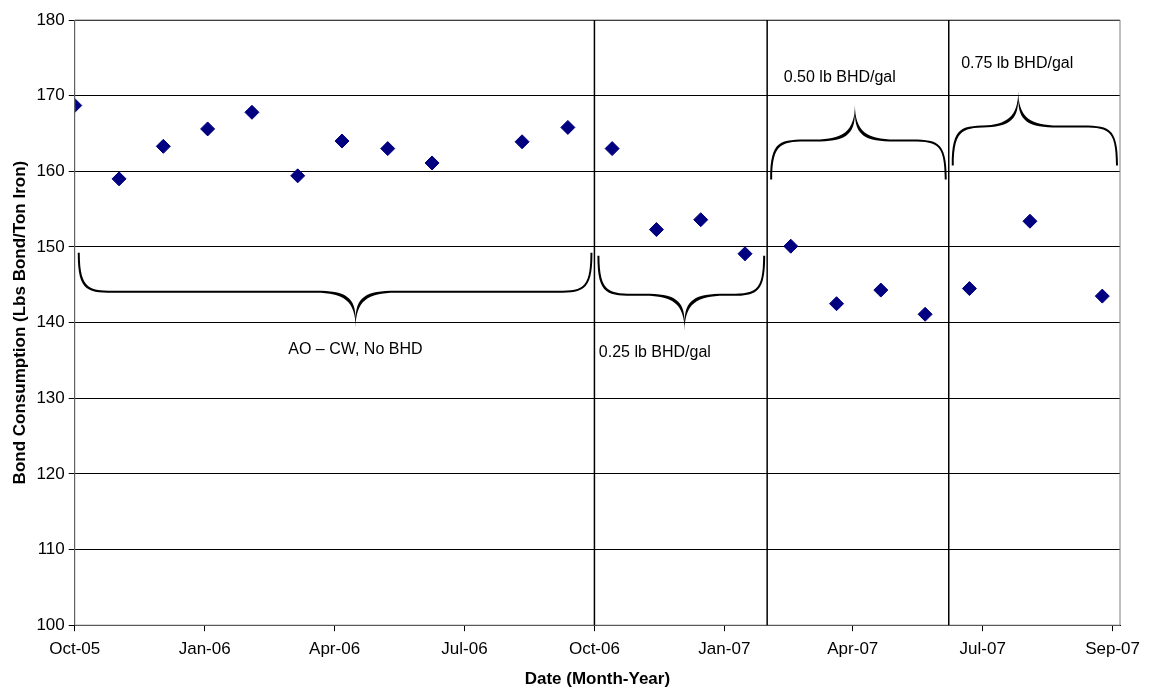  Describe the element at coordinates (50, 19) in the screenshot. I see `y-tick-label: 180` at that location.